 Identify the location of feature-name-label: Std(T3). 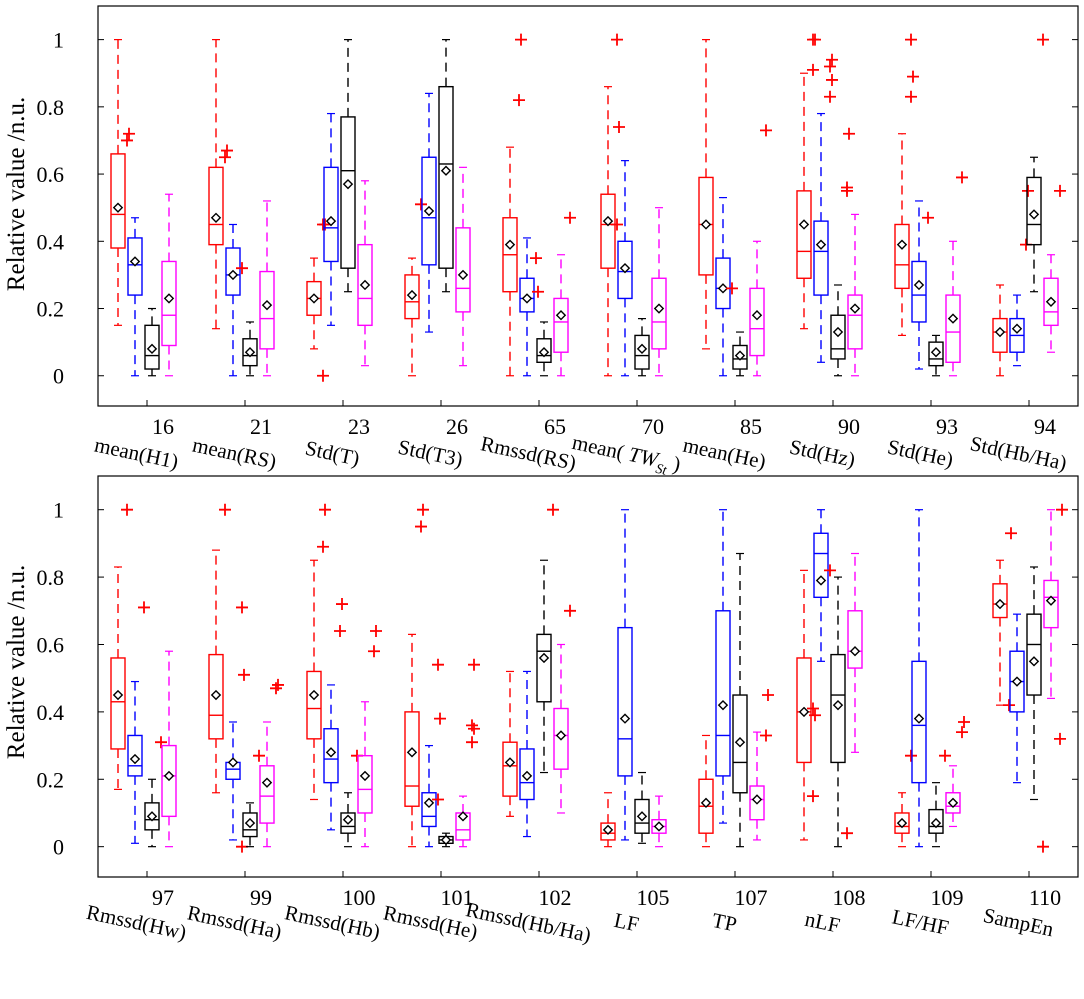
(430, 453).